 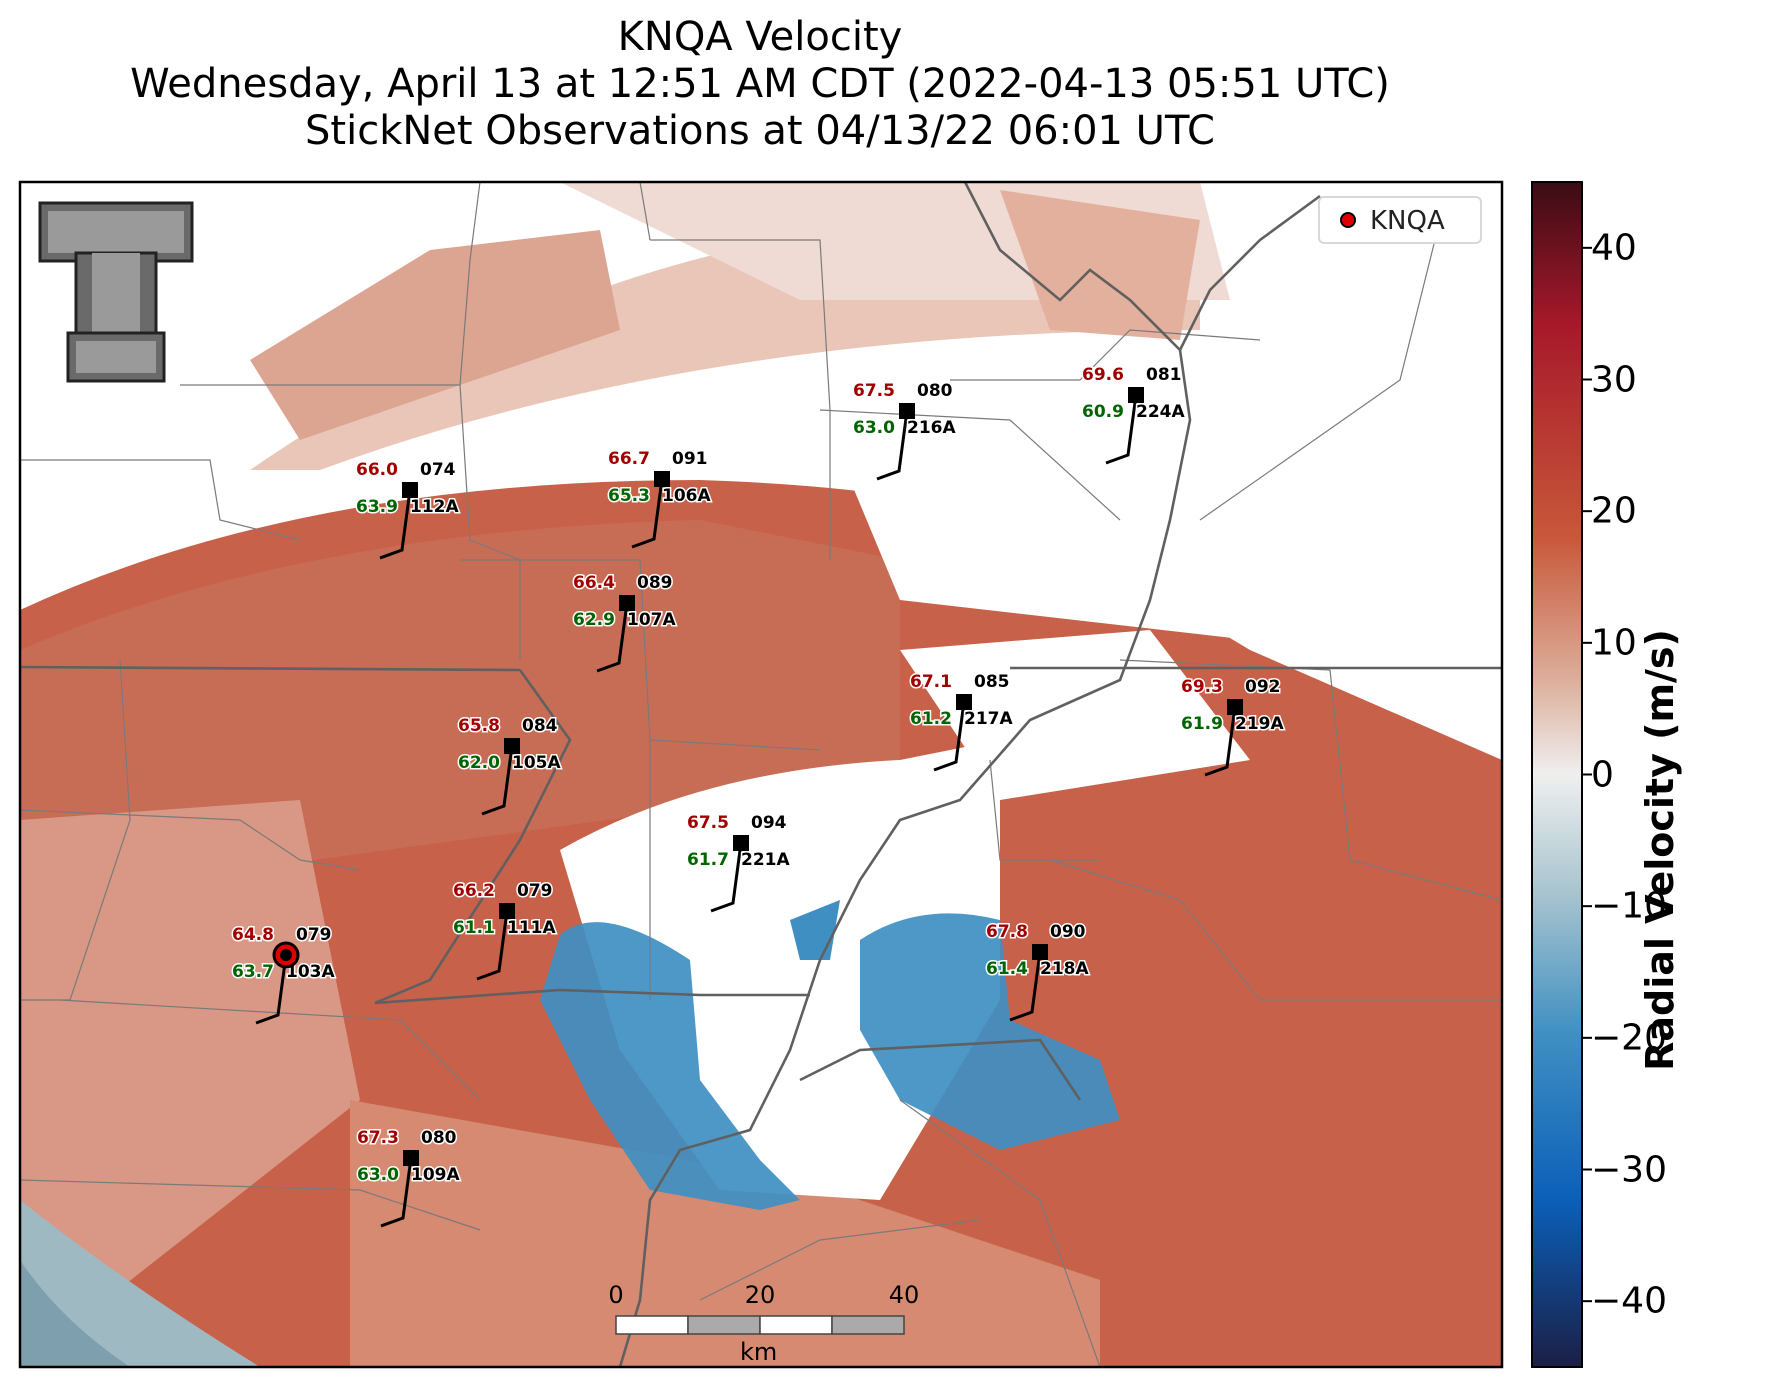 I want to click on station-105A: 65.8 084 62.0 105A, so click(x=510, y=765).